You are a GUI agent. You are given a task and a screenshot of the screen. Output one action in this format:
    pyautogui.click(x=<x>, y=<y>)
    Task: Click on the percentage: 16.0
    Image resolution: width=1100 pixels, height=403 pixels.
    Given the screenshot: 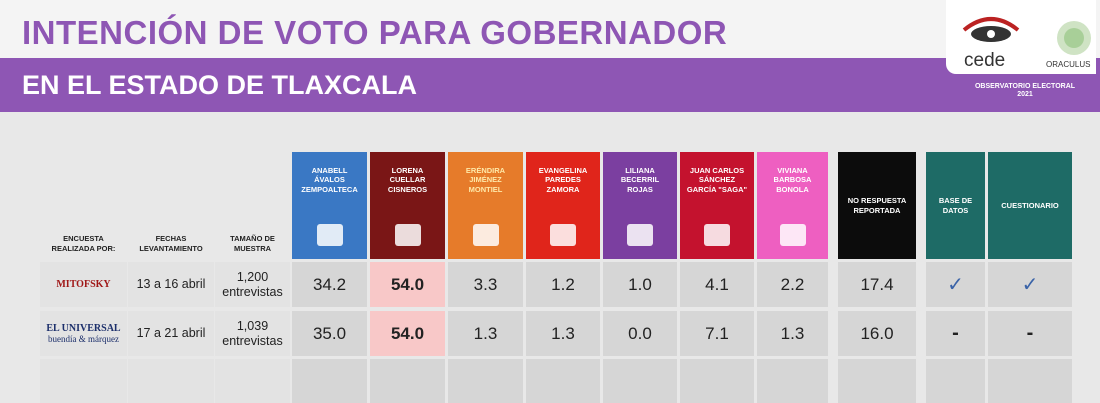 What is the action you would take?
    pyautogui.click(x=877, y=333)
    